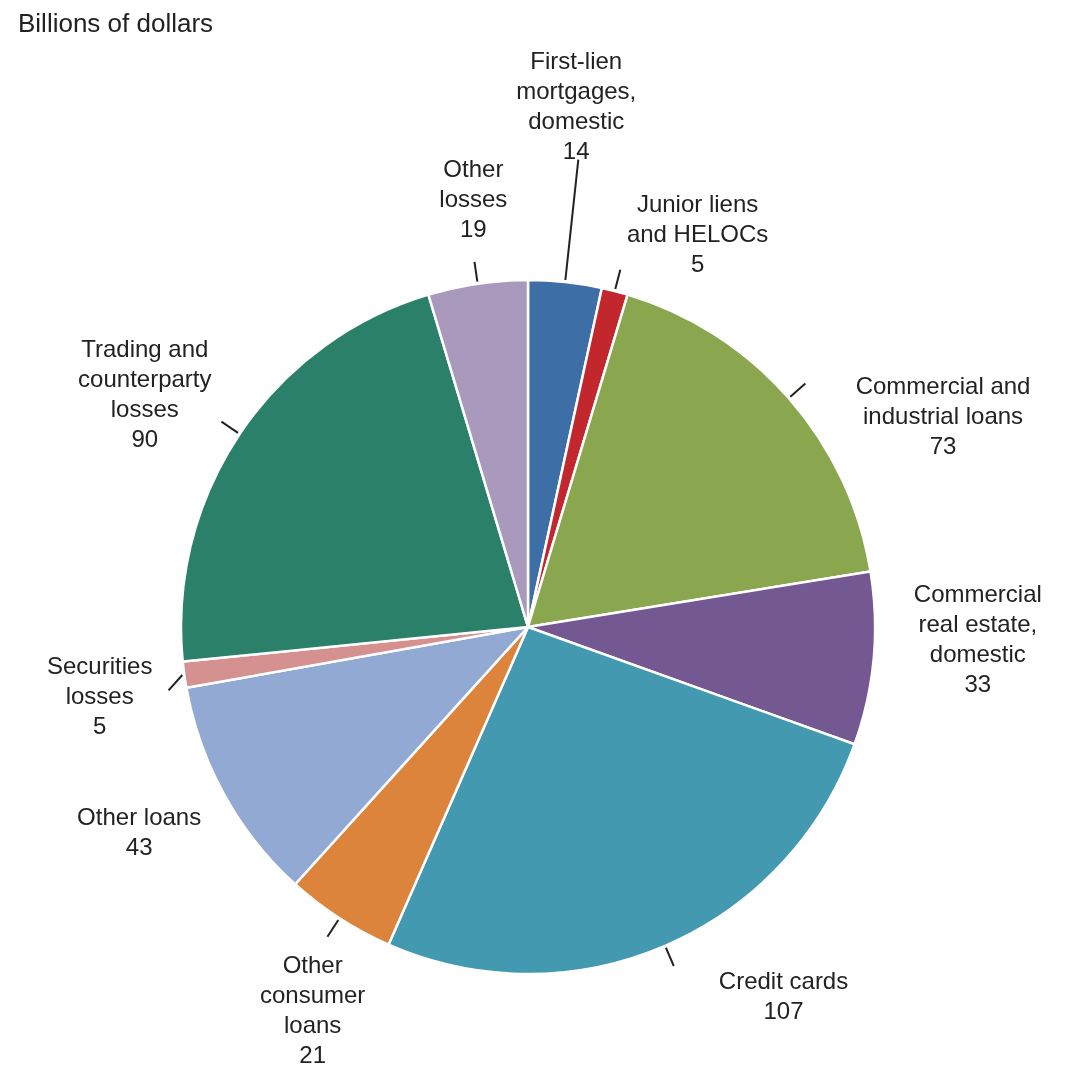 The width and height of the screenshot is (1074, 1085). Describe the element at coordinates (473, 184) in the screenshot. I see `slice-label: Other losses` at that location.